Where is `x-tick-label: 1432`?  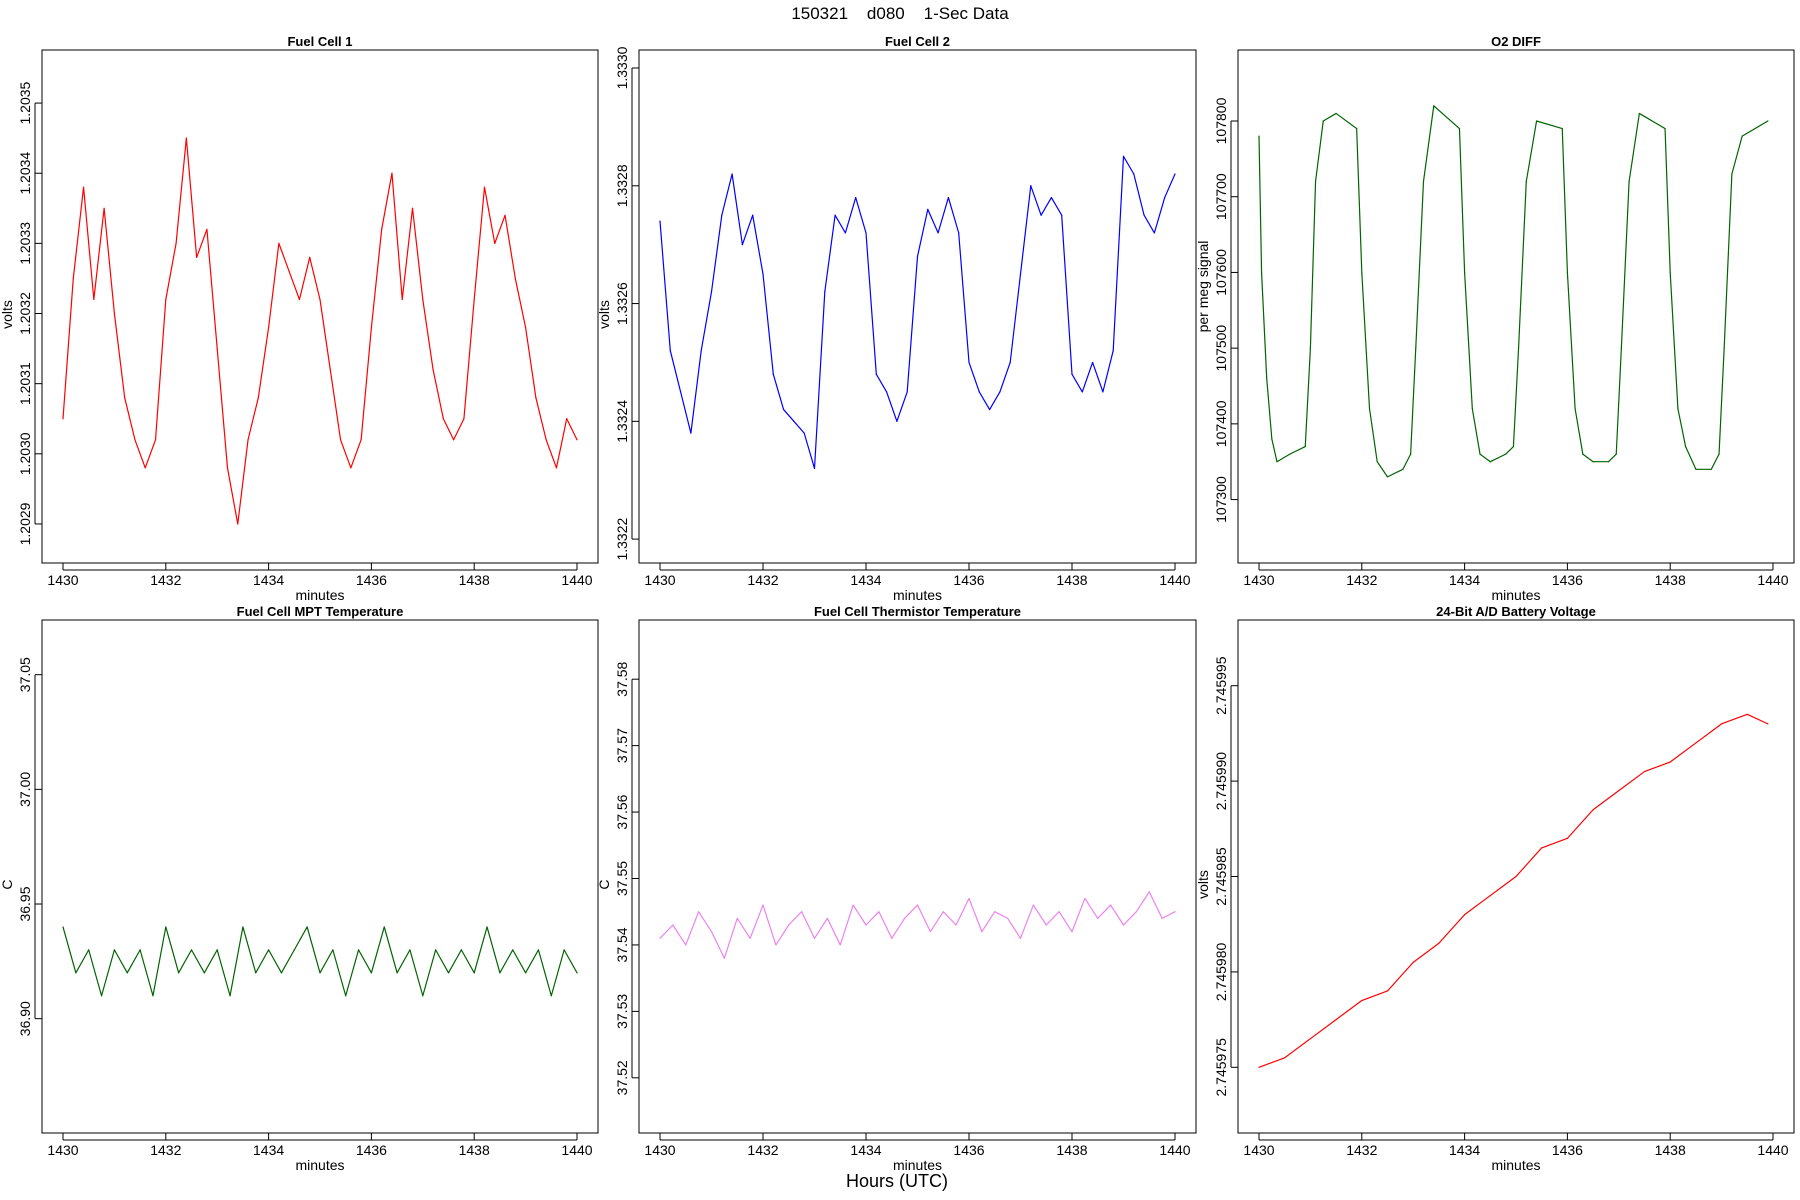
x-tick-label: 1432 is located at coordinates (1361, 580).